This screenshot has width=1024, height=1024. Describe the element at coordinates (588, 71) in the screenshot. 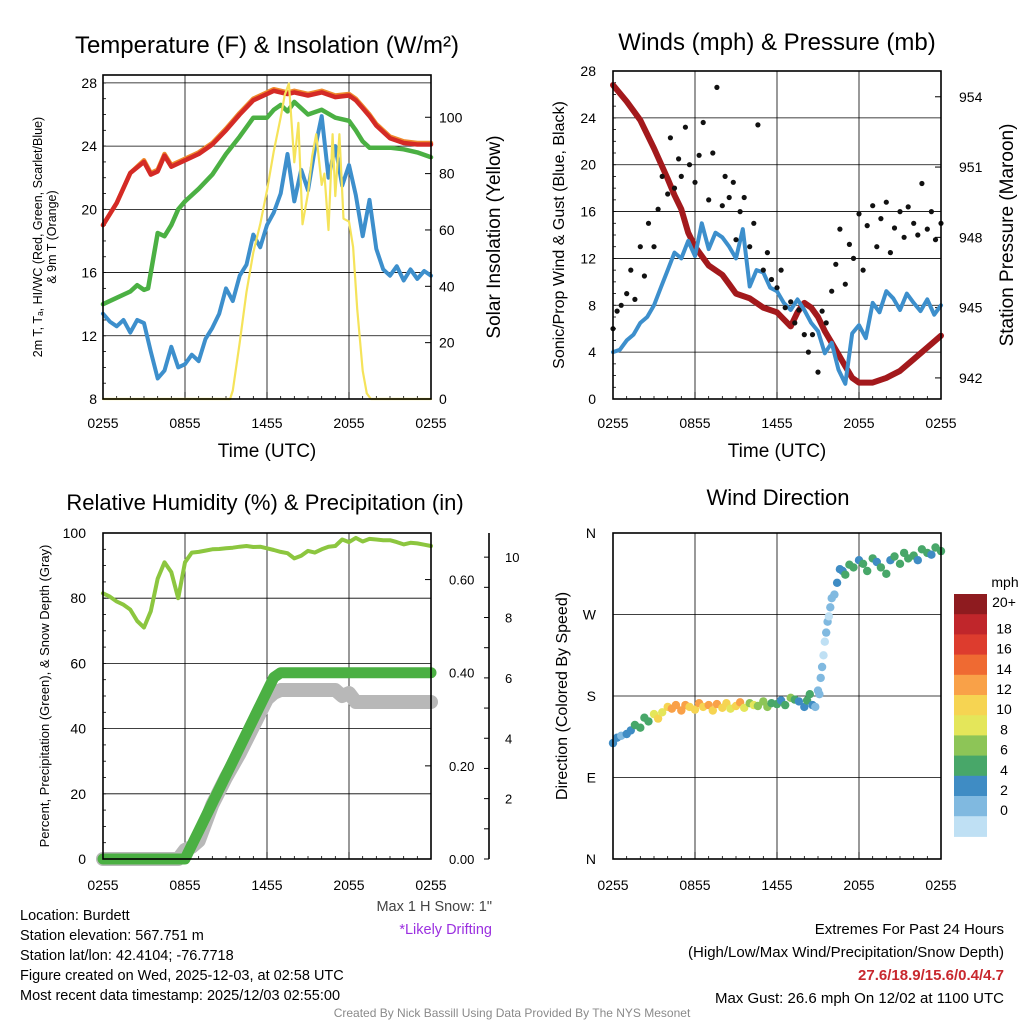

I see `wind-y-tick-label: 28` at that location.